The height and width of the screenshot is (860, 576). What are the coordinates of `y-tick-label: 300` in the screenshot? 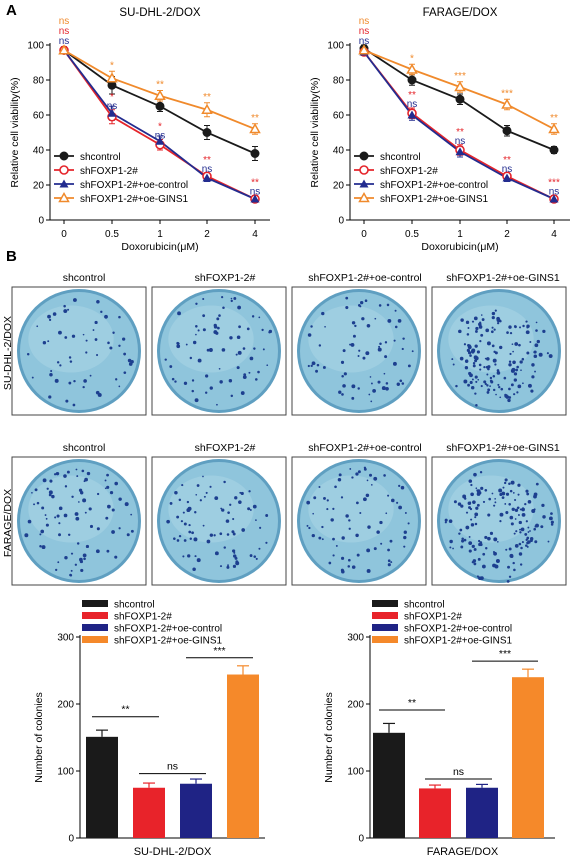 It's located at (355, 638).